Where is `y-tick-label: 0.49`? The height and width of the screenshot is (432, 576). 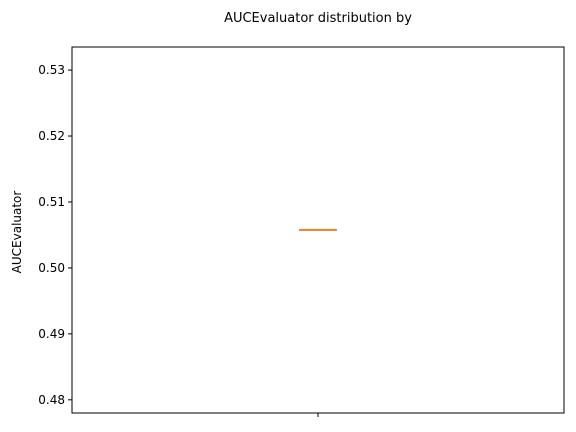 y-tick-label: 0.49 is located at coordinates (51, 334).